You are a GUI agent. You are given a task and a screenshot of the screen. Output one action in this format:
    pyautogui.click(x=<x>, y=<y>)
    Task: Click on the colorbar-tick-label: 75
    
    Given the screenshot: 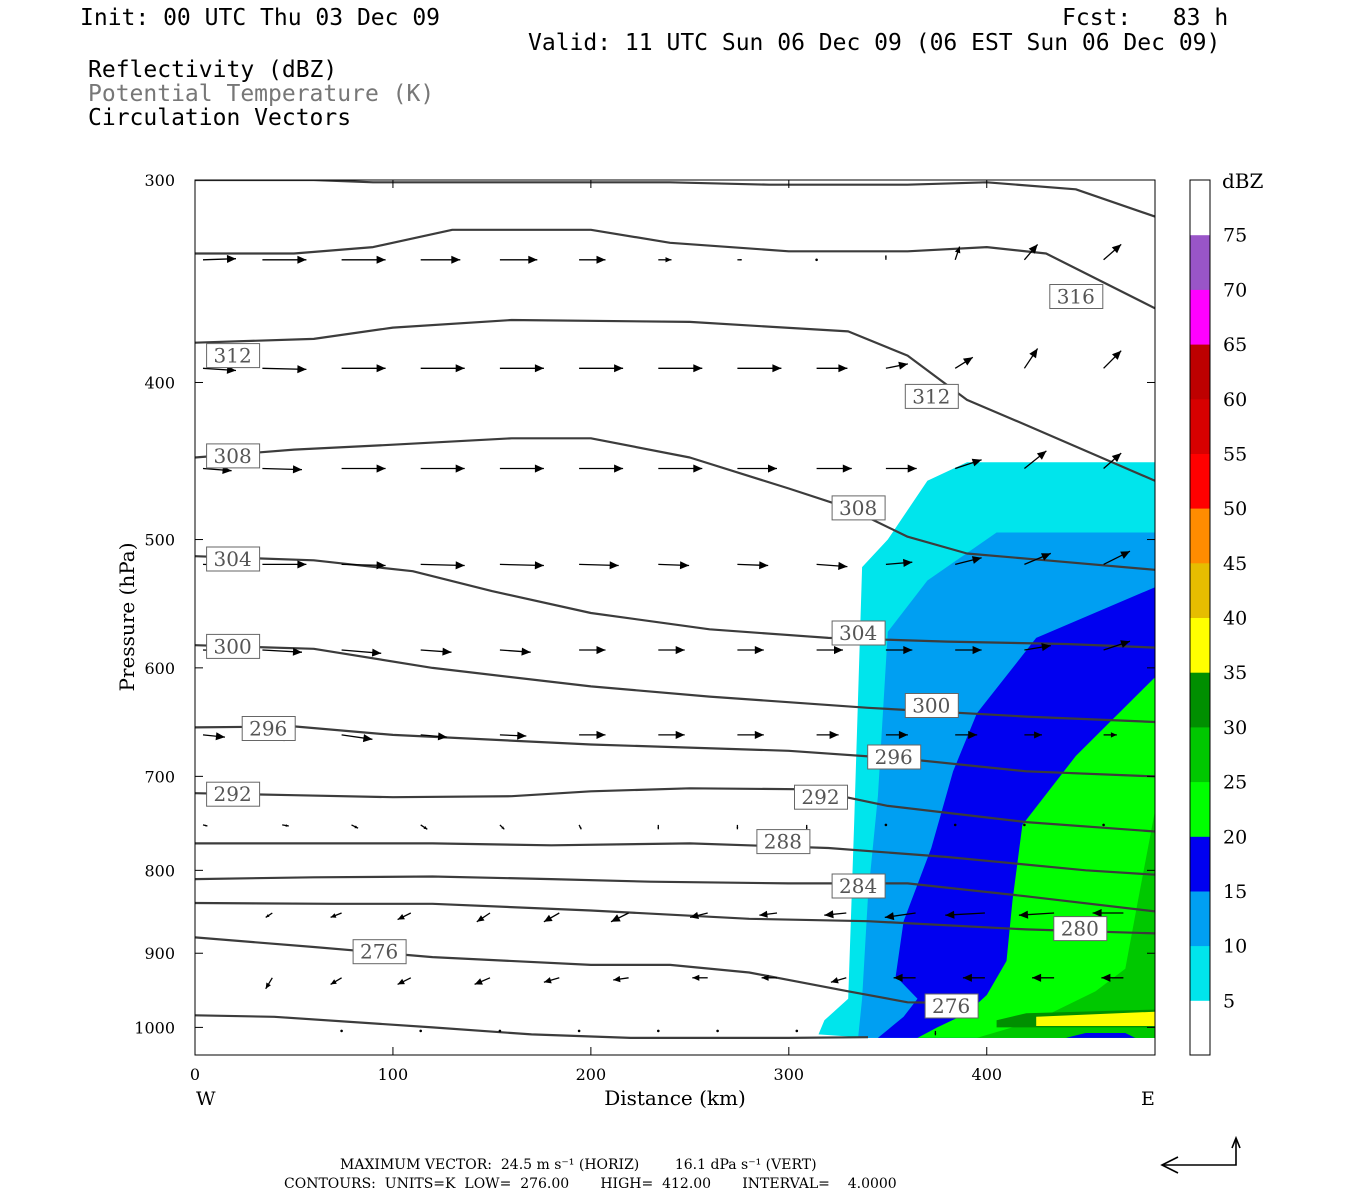 What is the action you would take?
    pyautogui.click(x=1235, y=236)
    